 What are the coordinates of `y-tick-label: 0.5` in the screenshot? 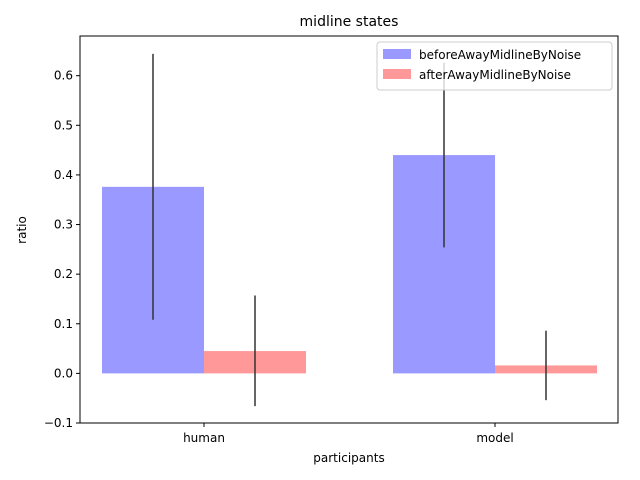 It's located at (63, 125).